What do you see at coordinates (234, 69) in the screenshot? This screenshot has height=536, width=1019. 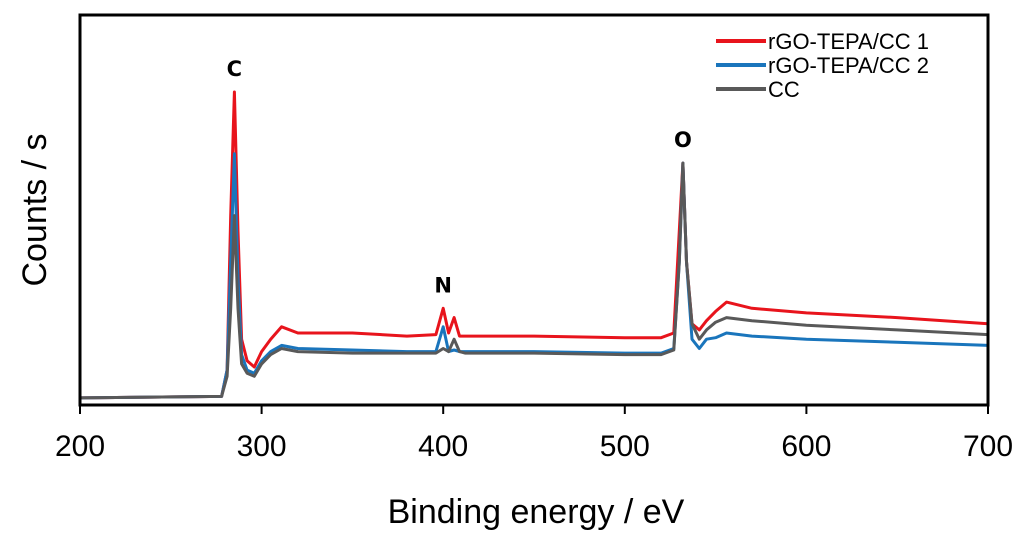 I see `peak-label-c: C` at bounding box center [234, 69].